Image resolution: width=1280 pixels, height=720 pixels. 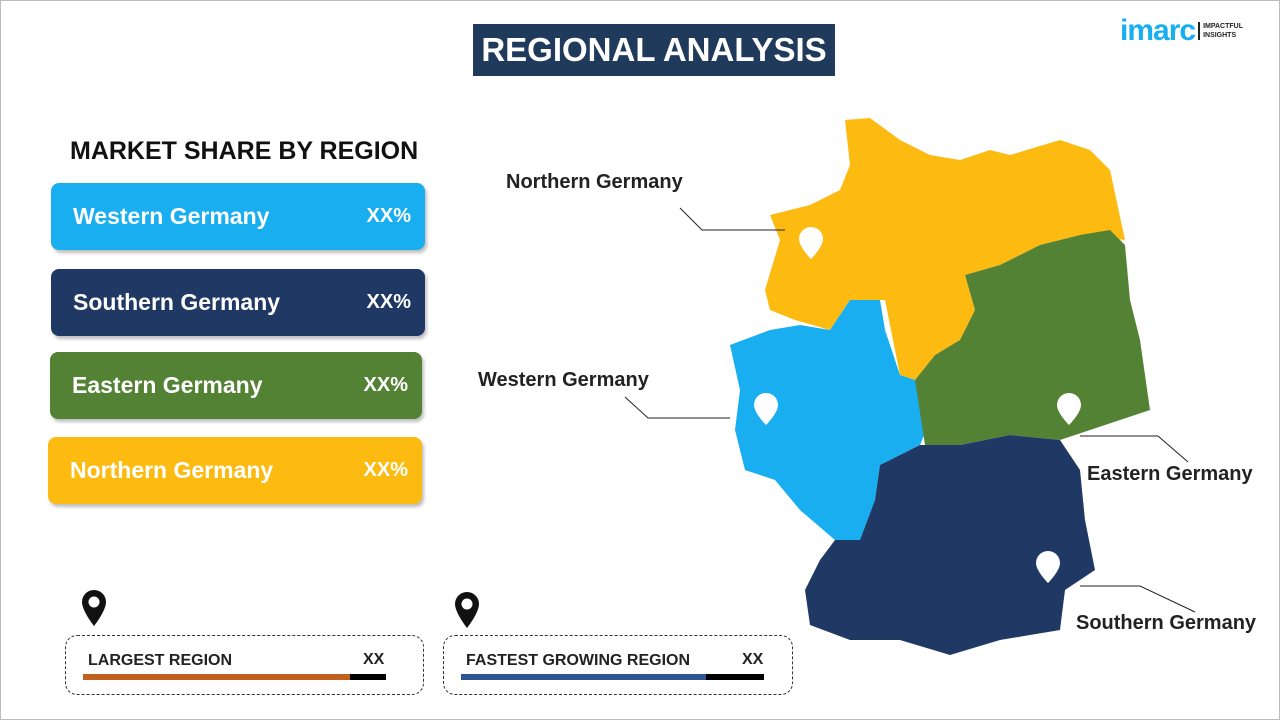 What do you see at coordinates (238, 302) in the screenshot?
I see `region-bar-southern: Southern Germany XX%` at bounding box center [238, 302].